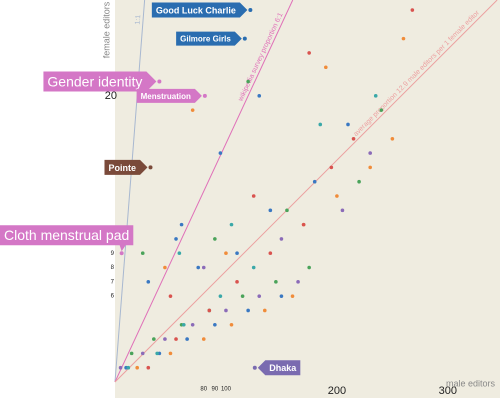 The height and width of the screenshot is (400, 500). Describe the element at coordinates (226, 390) in the screenshot. I see `x-tick-label: 100` at that location.